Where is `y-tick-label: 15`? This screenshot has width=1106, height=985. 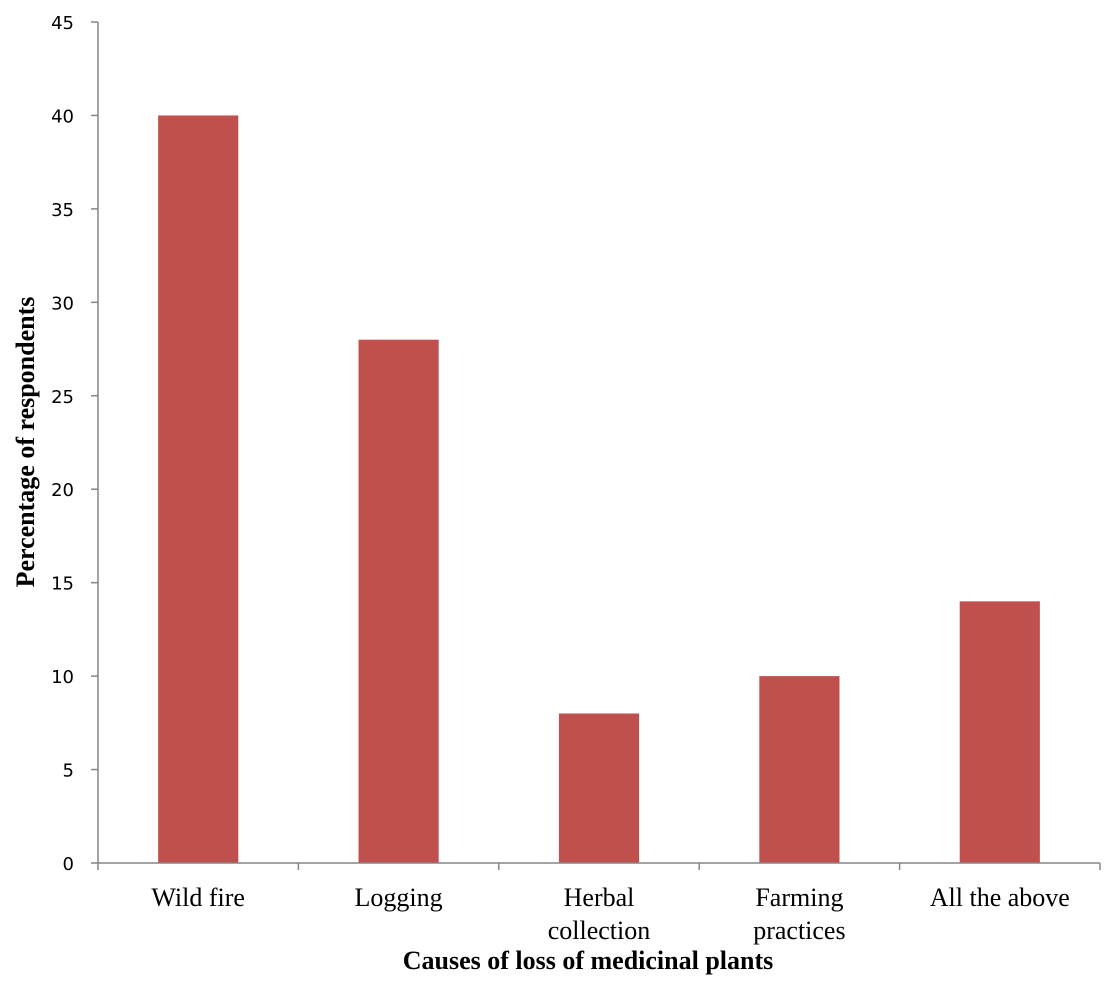
y-tick-label: 15 is located at coordinates (62, 584).